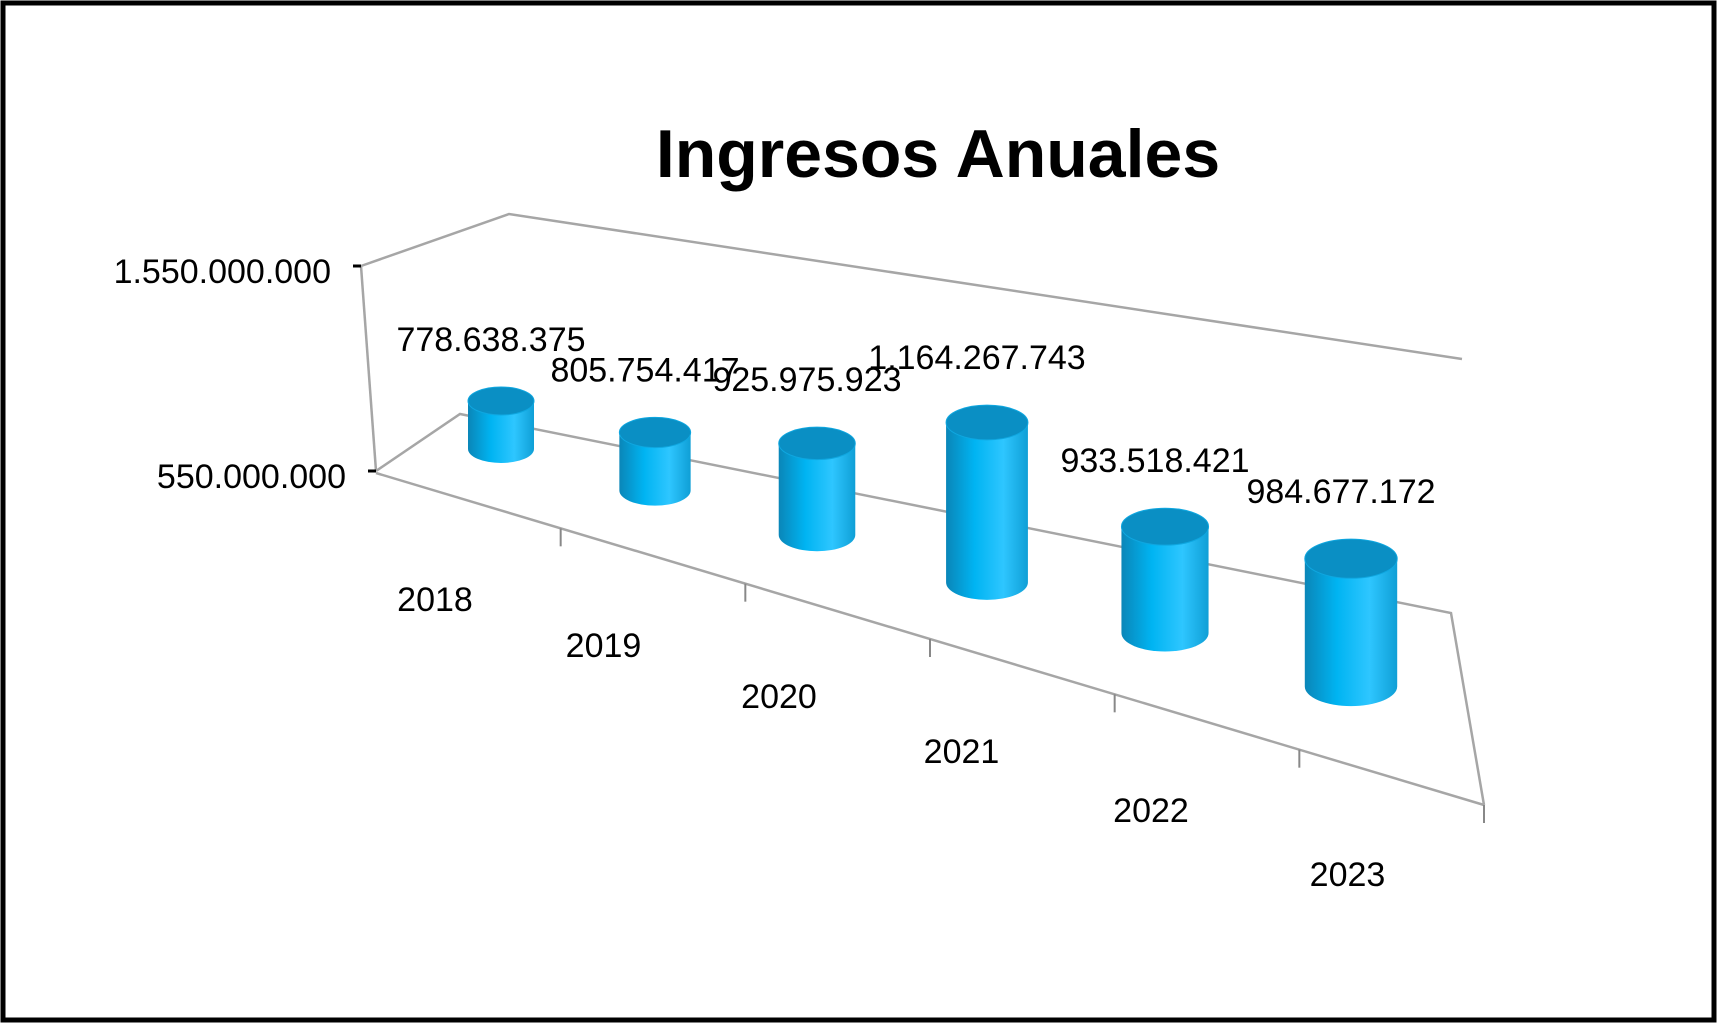  I want to click on chart-title: Ingresos Anuales, so click(938, 154).